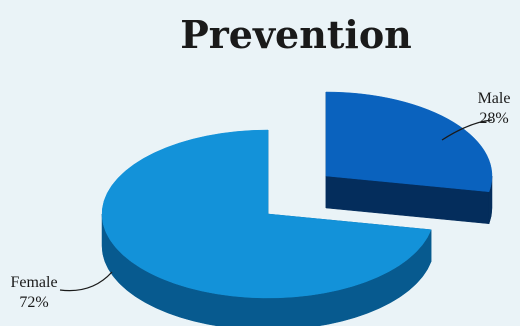  Describe the element at coordinates (86, 281) in the screenshot. I see `leader-line-female` at that location.